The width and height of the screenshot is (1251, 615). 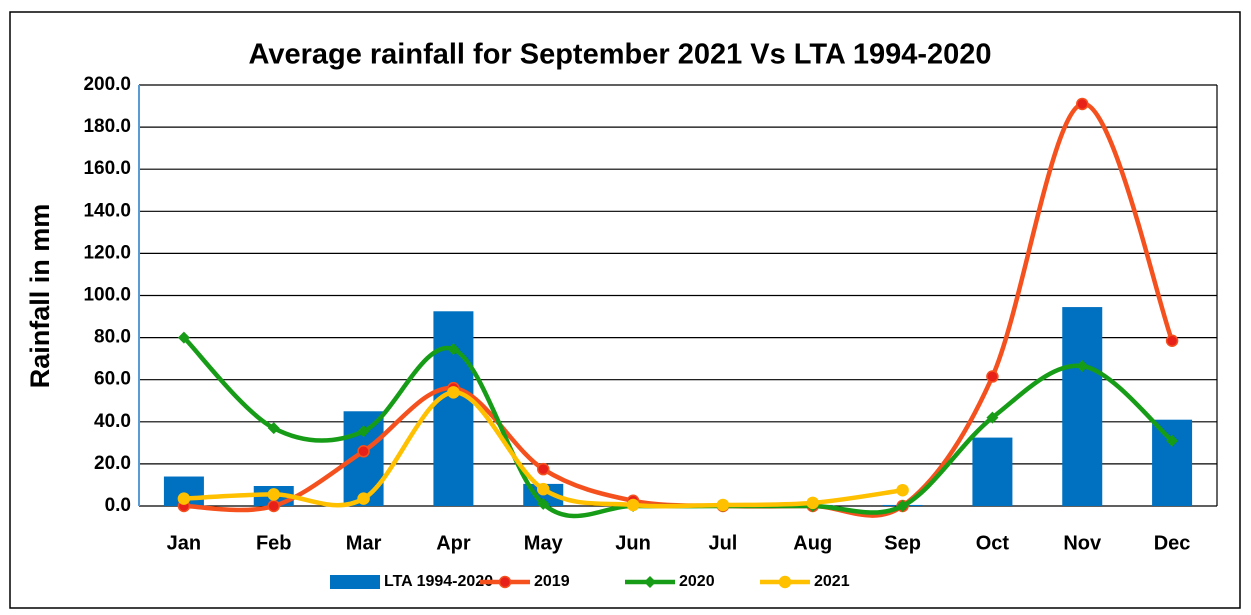 What do you see at coordinates (112, 421) in the screenshot?
I see `y-tick-label: 40.0` at bounding box center [112, 421].